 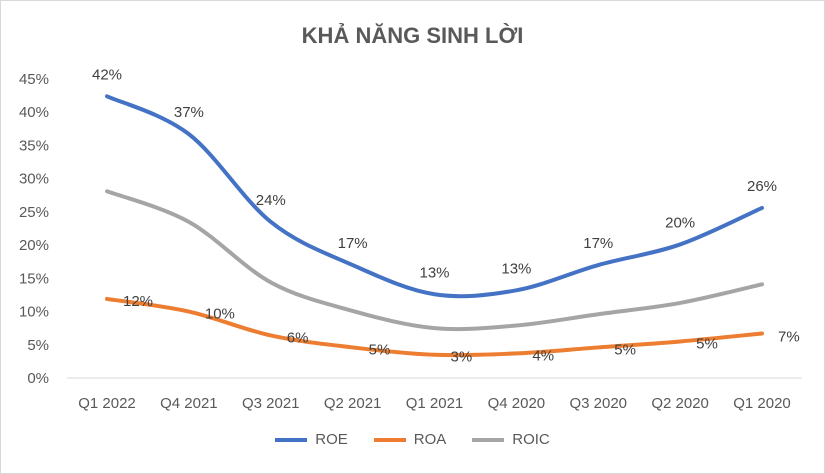 What do you see at coordinates (762, 403) in the screenshot?
I see `x-tick-label: Q1 2020` at bounding box center [762, 403].